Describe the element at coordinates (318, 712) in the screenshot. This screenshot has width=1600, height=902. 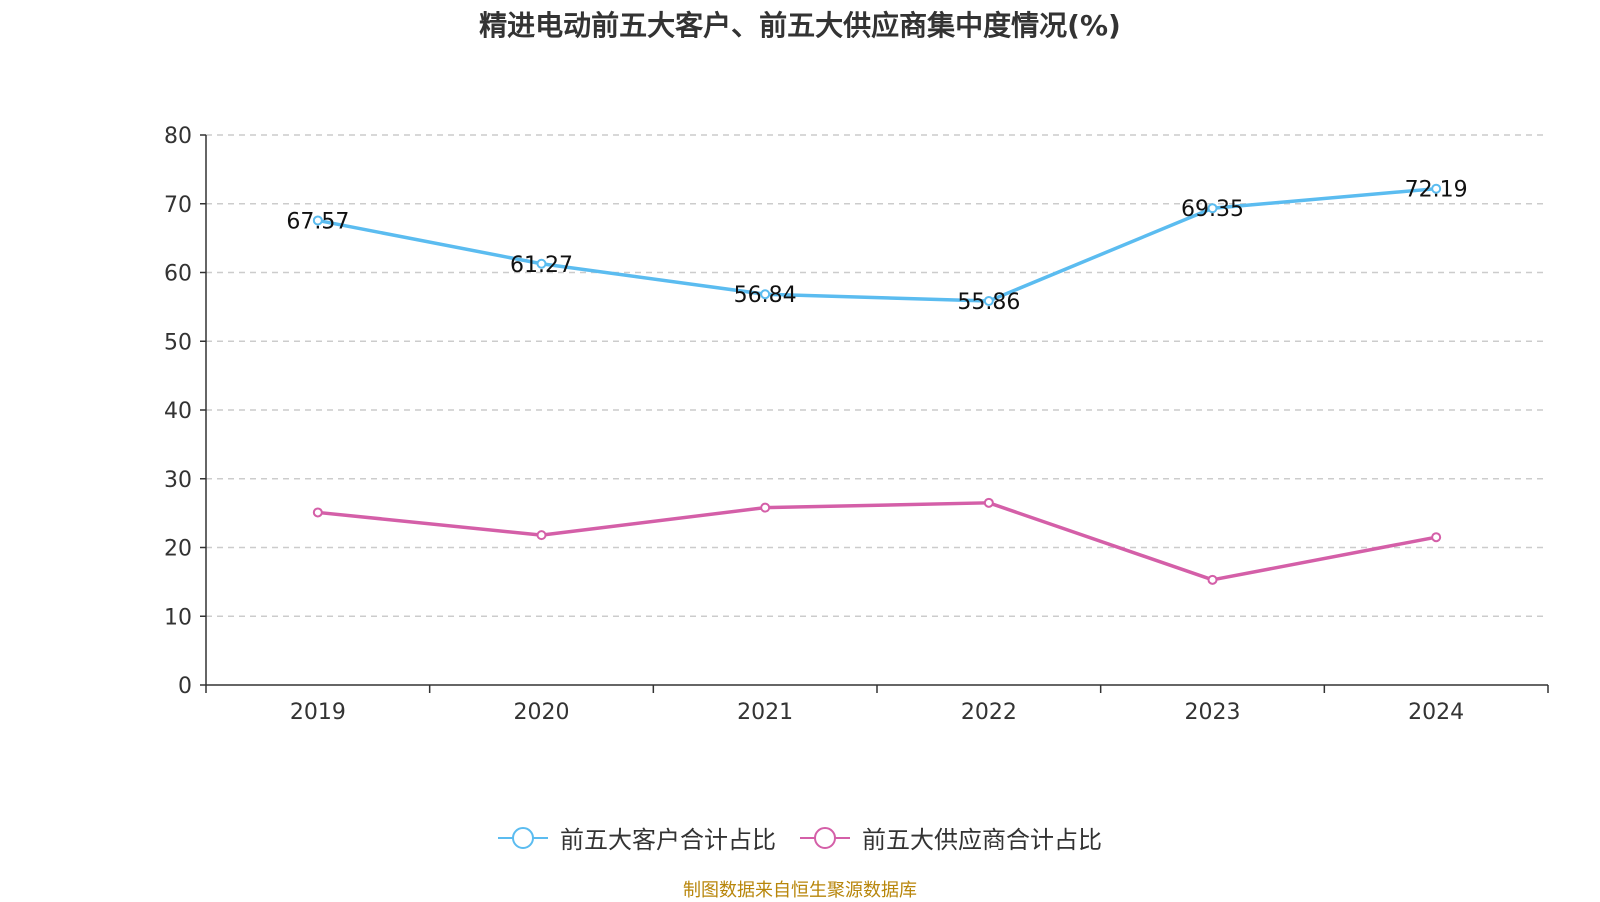
I see `x-tick-label: 2019` at that location.